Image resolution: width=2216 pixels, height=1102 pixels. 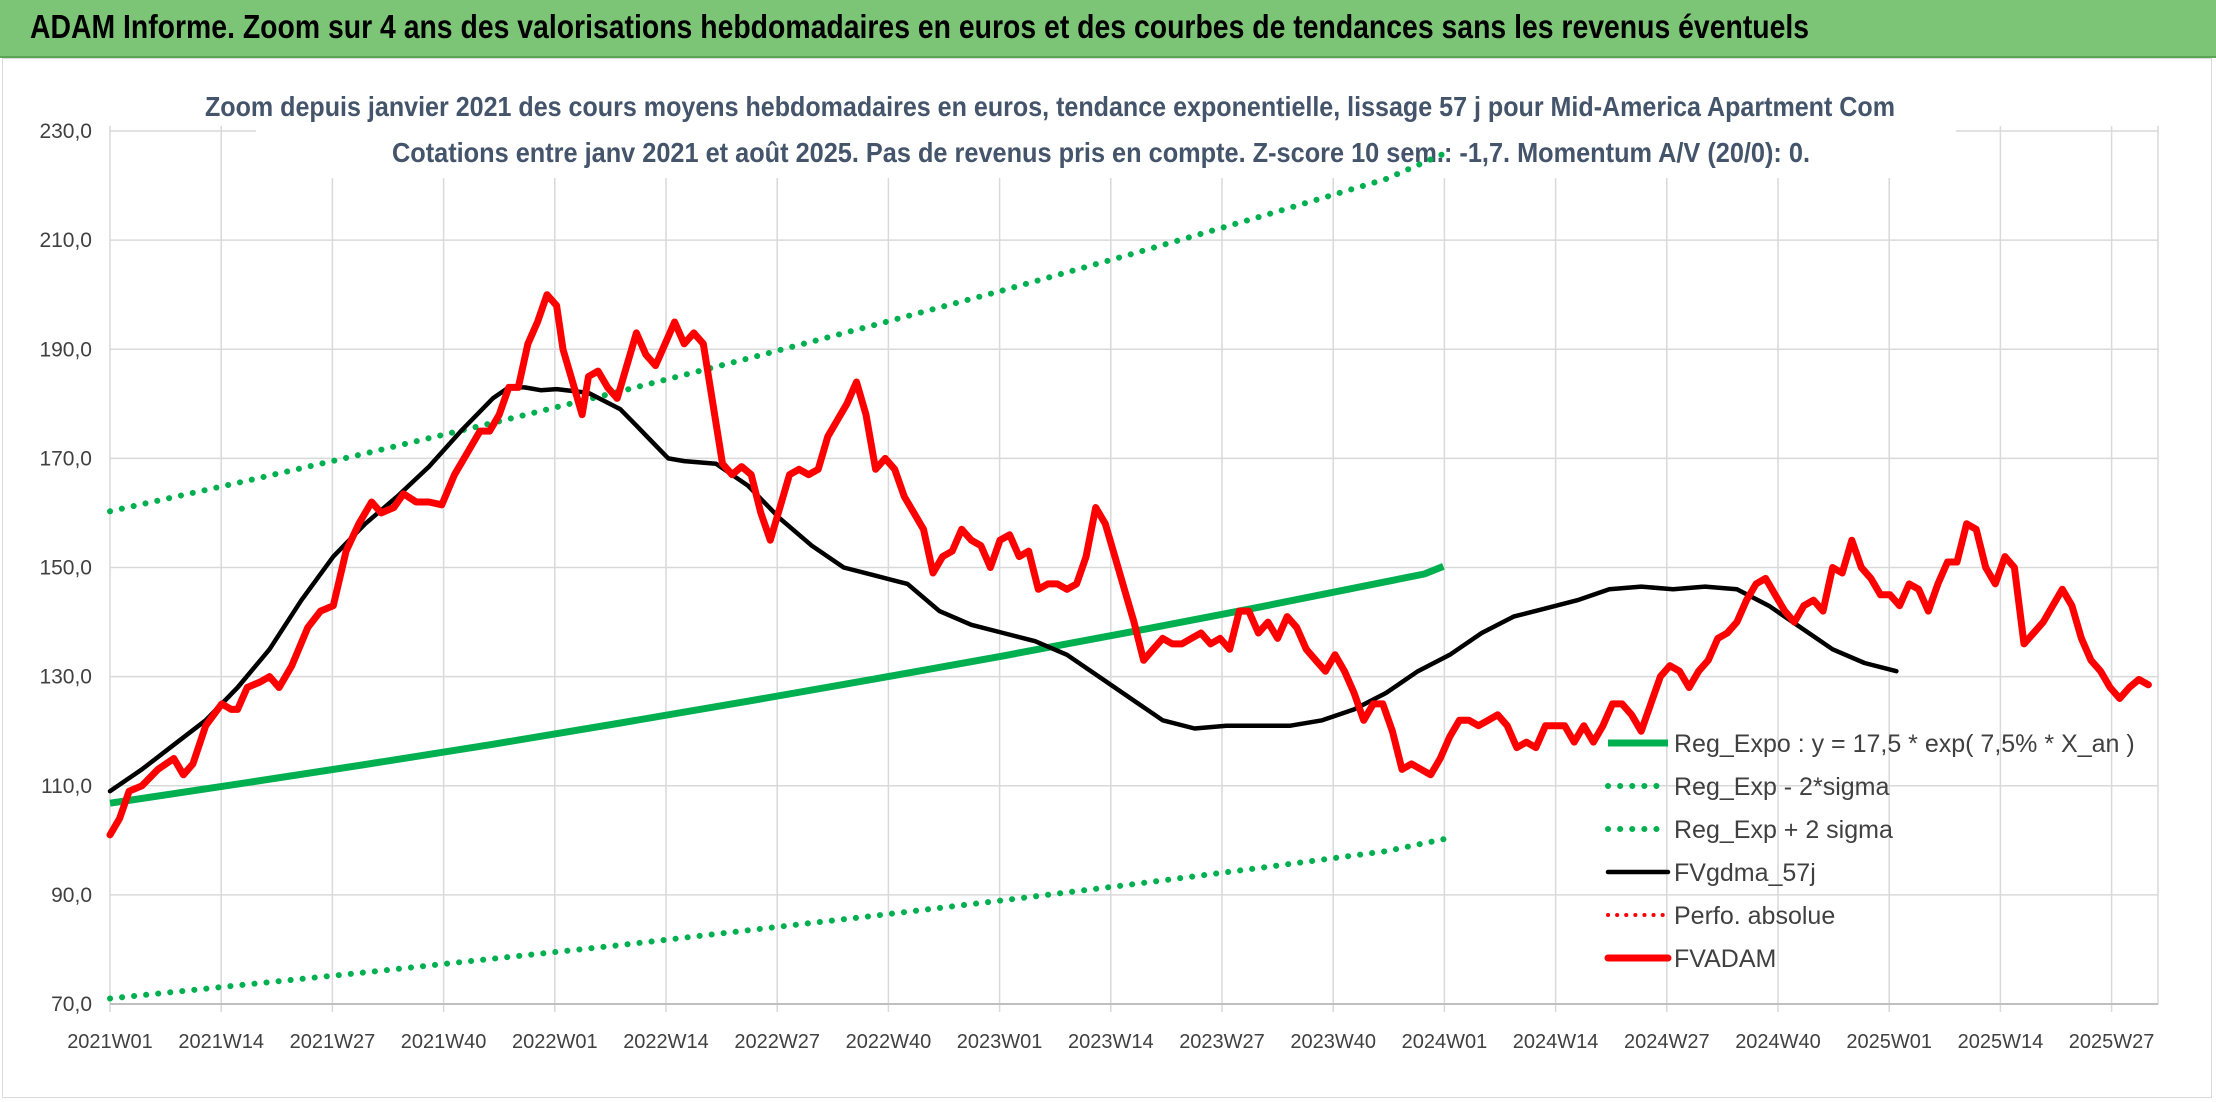 I want to click on x-tick-label: 2024W01, so click(x=1445, y=1042).